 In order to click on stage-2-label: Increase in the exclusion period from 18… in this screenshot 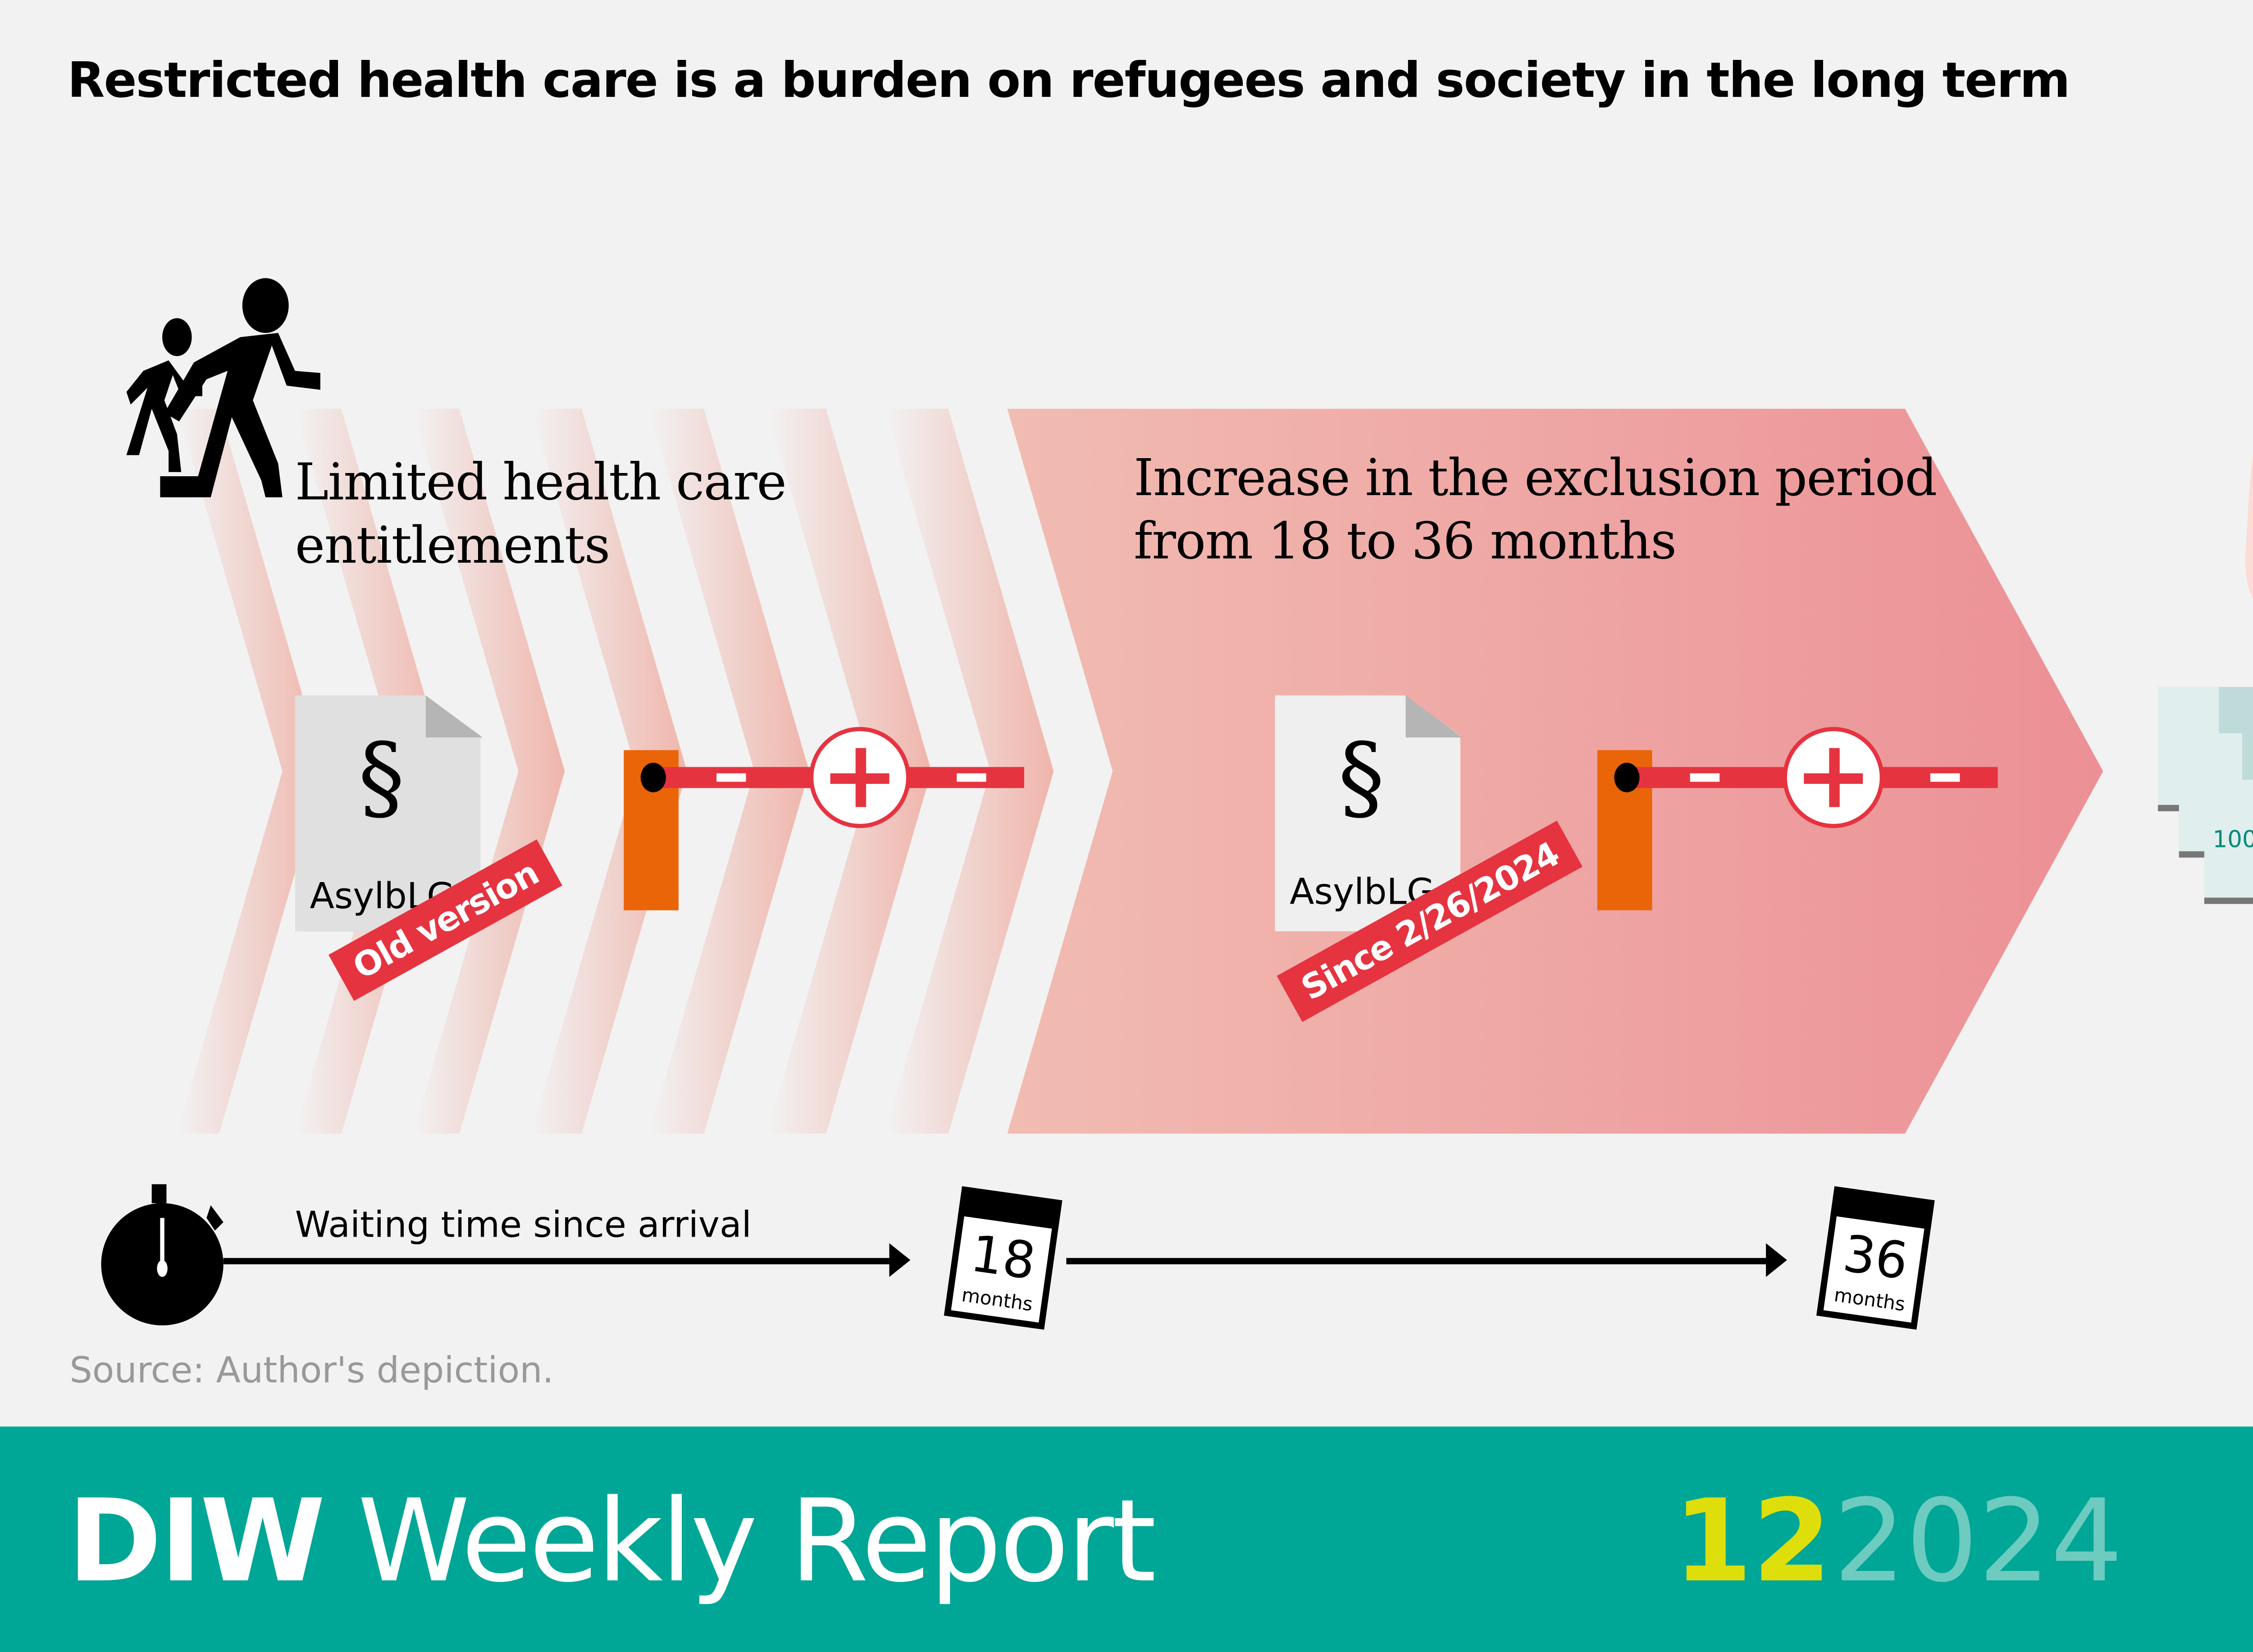, I will do `click(1535, 510)`.